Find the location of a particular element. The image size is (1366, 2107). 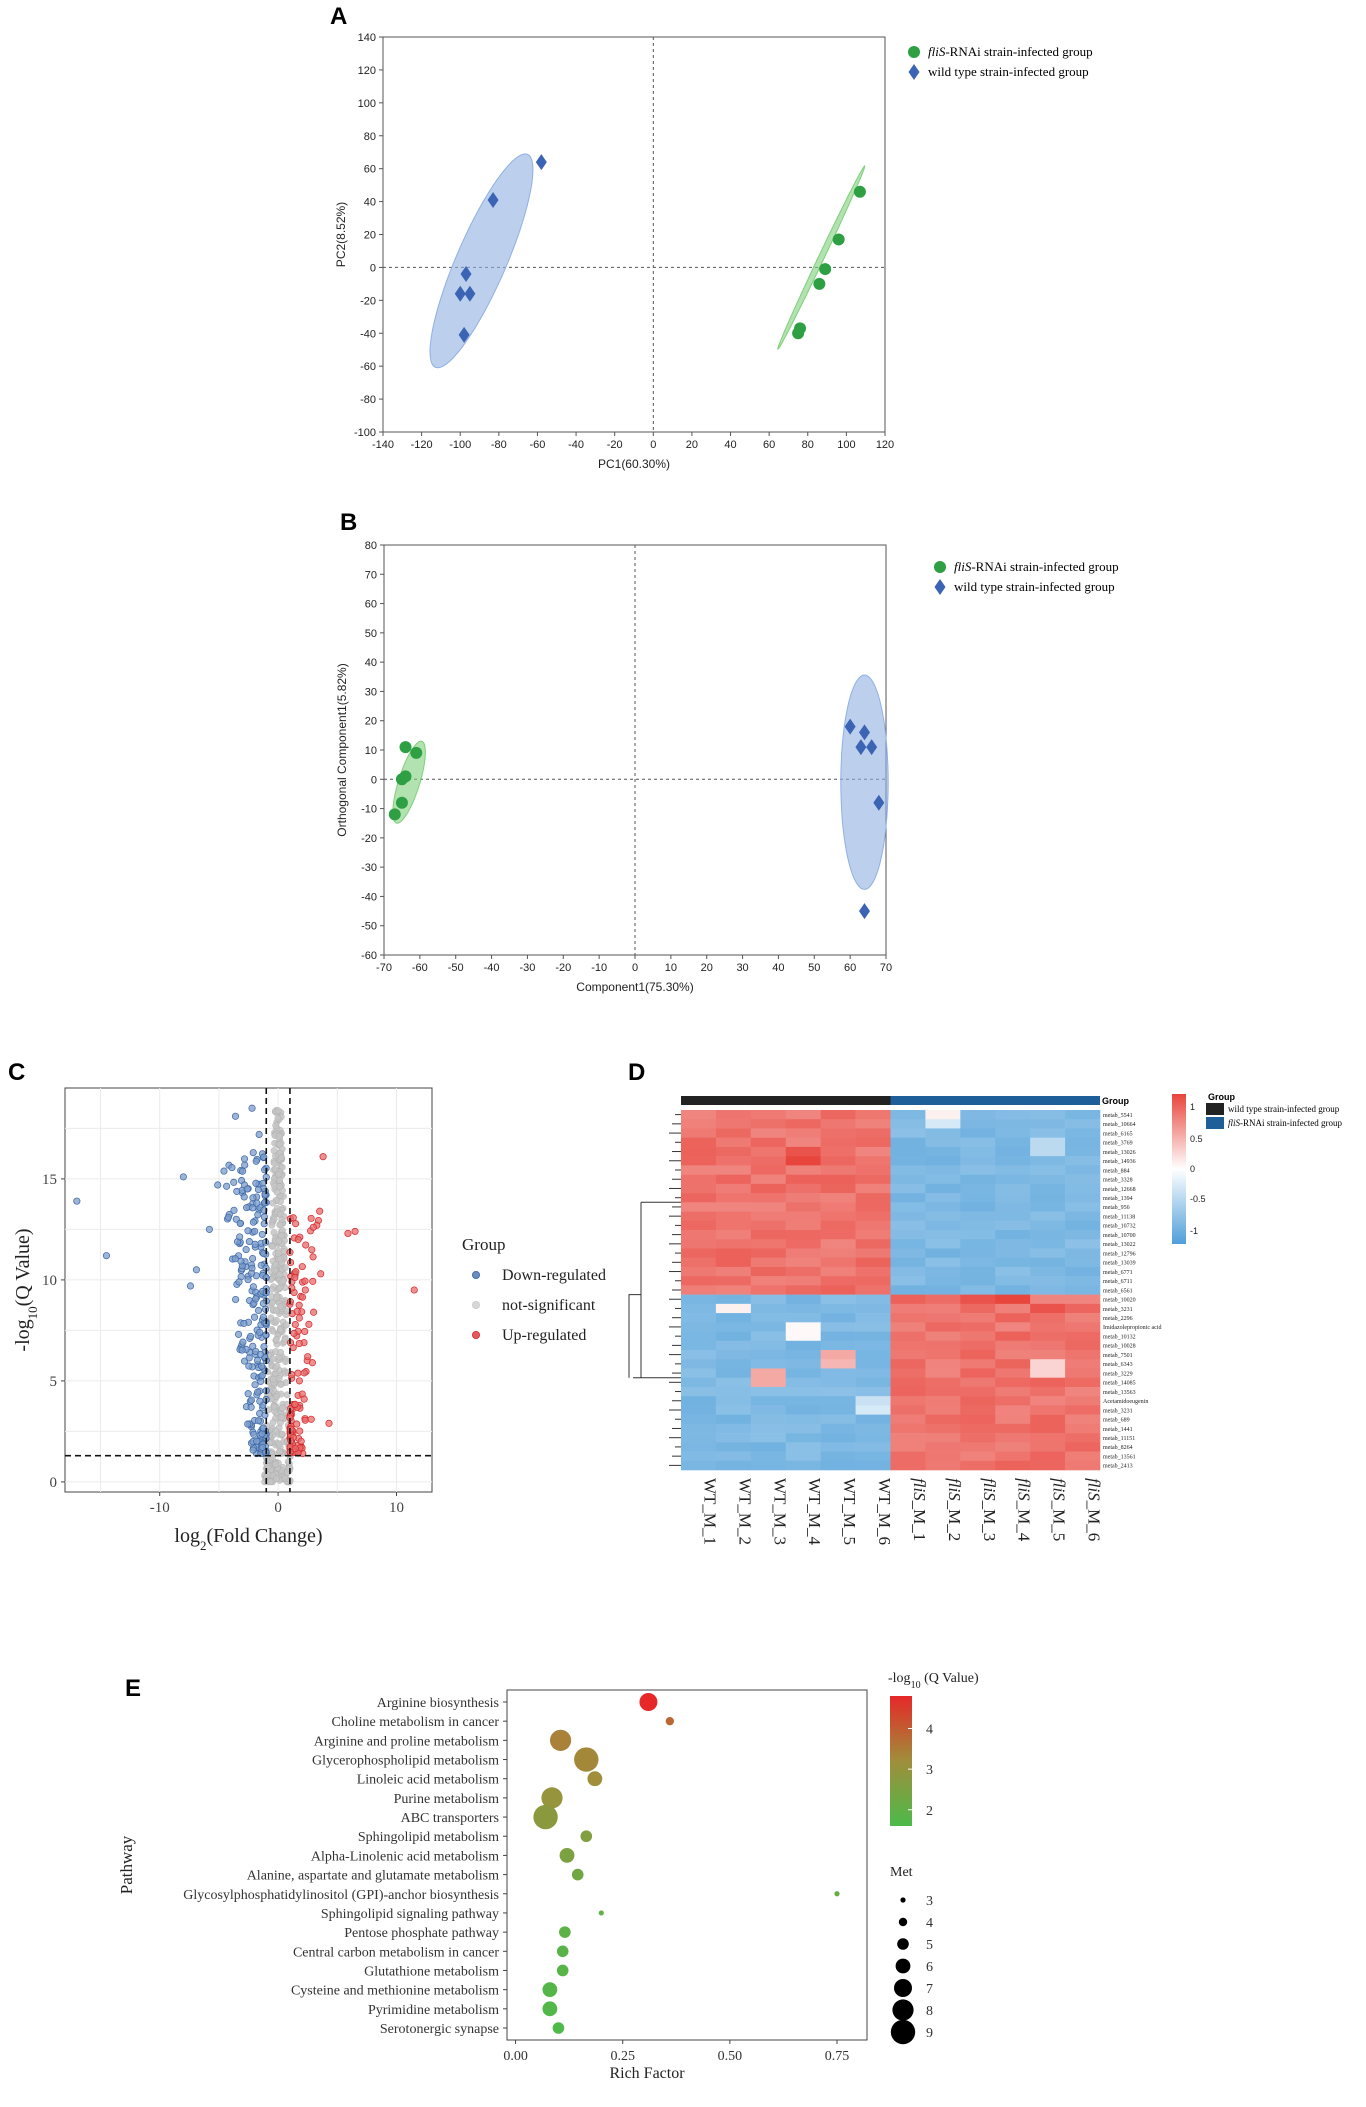

y-tick-label: -40 is located at coordinates (368, 334).